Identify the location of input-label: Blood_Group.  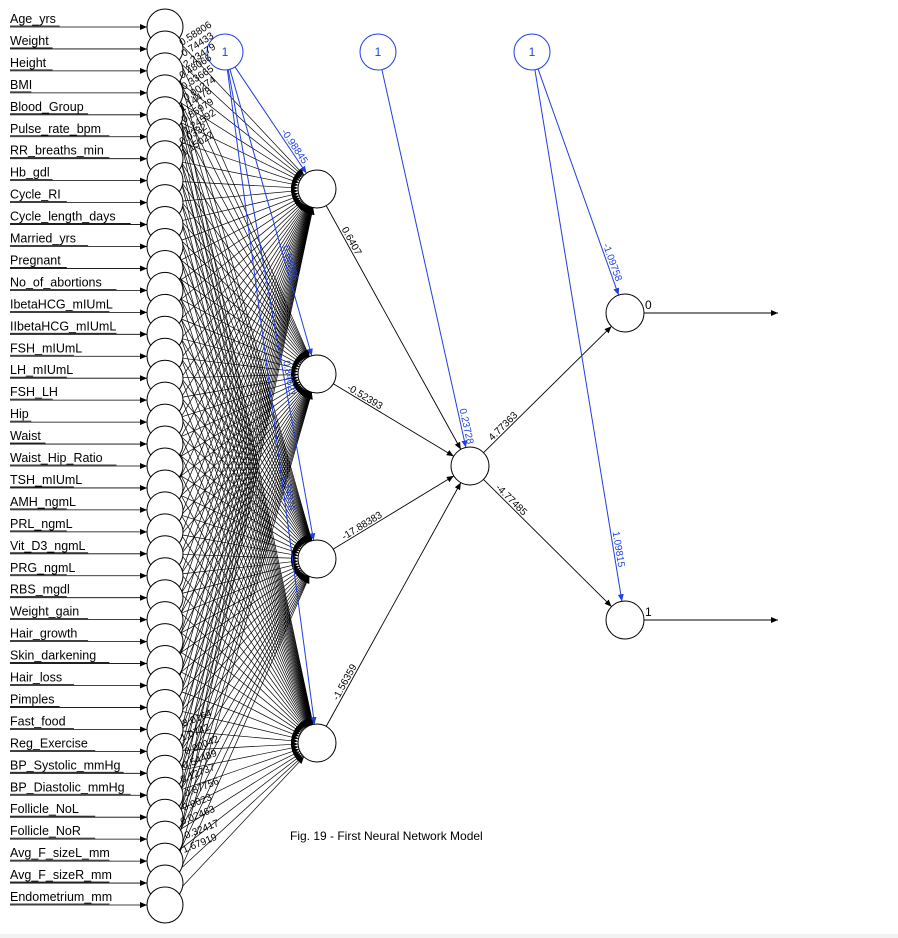
(47, 107).